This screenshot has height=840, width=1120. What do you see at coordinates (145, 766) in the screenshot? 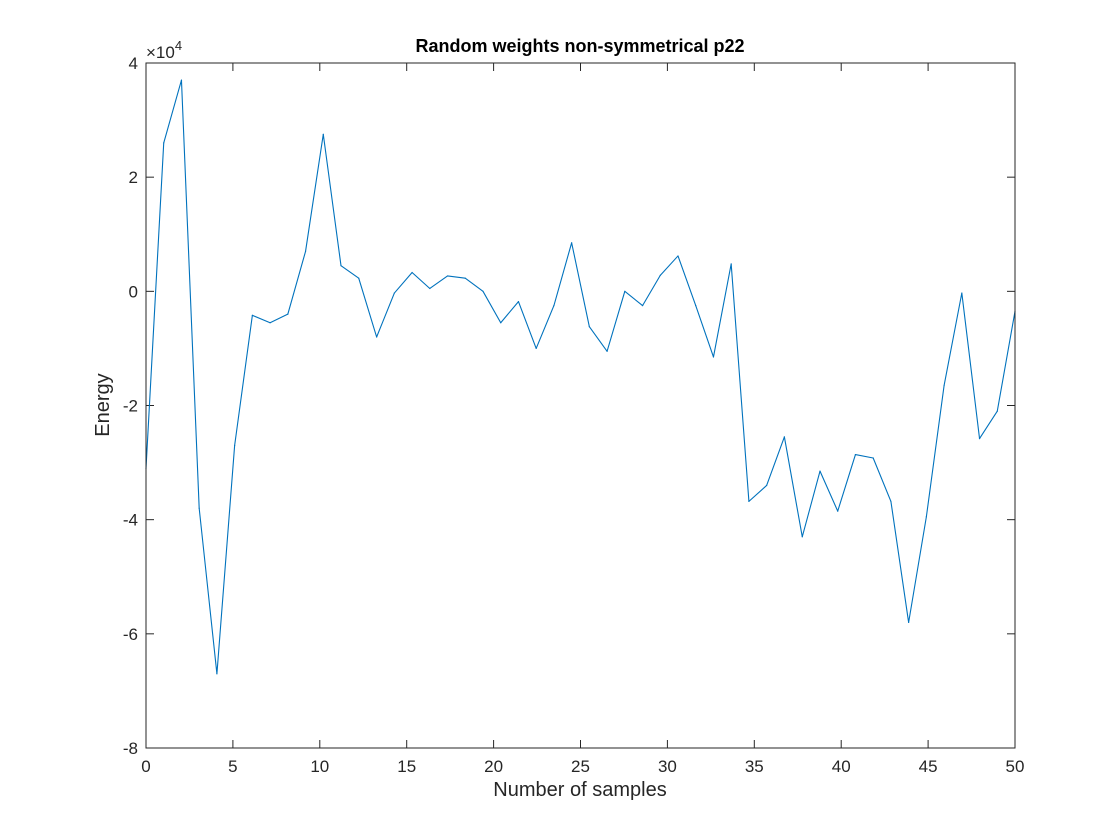
I see `x-tick-label: 0` at bounding box center [145, 766].